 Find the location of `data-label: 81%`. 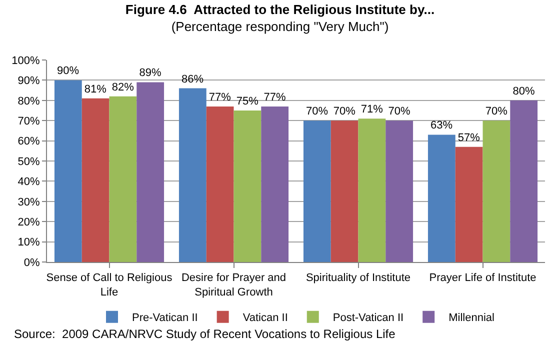

data-label: 81% is located at coordinates (95, 89).